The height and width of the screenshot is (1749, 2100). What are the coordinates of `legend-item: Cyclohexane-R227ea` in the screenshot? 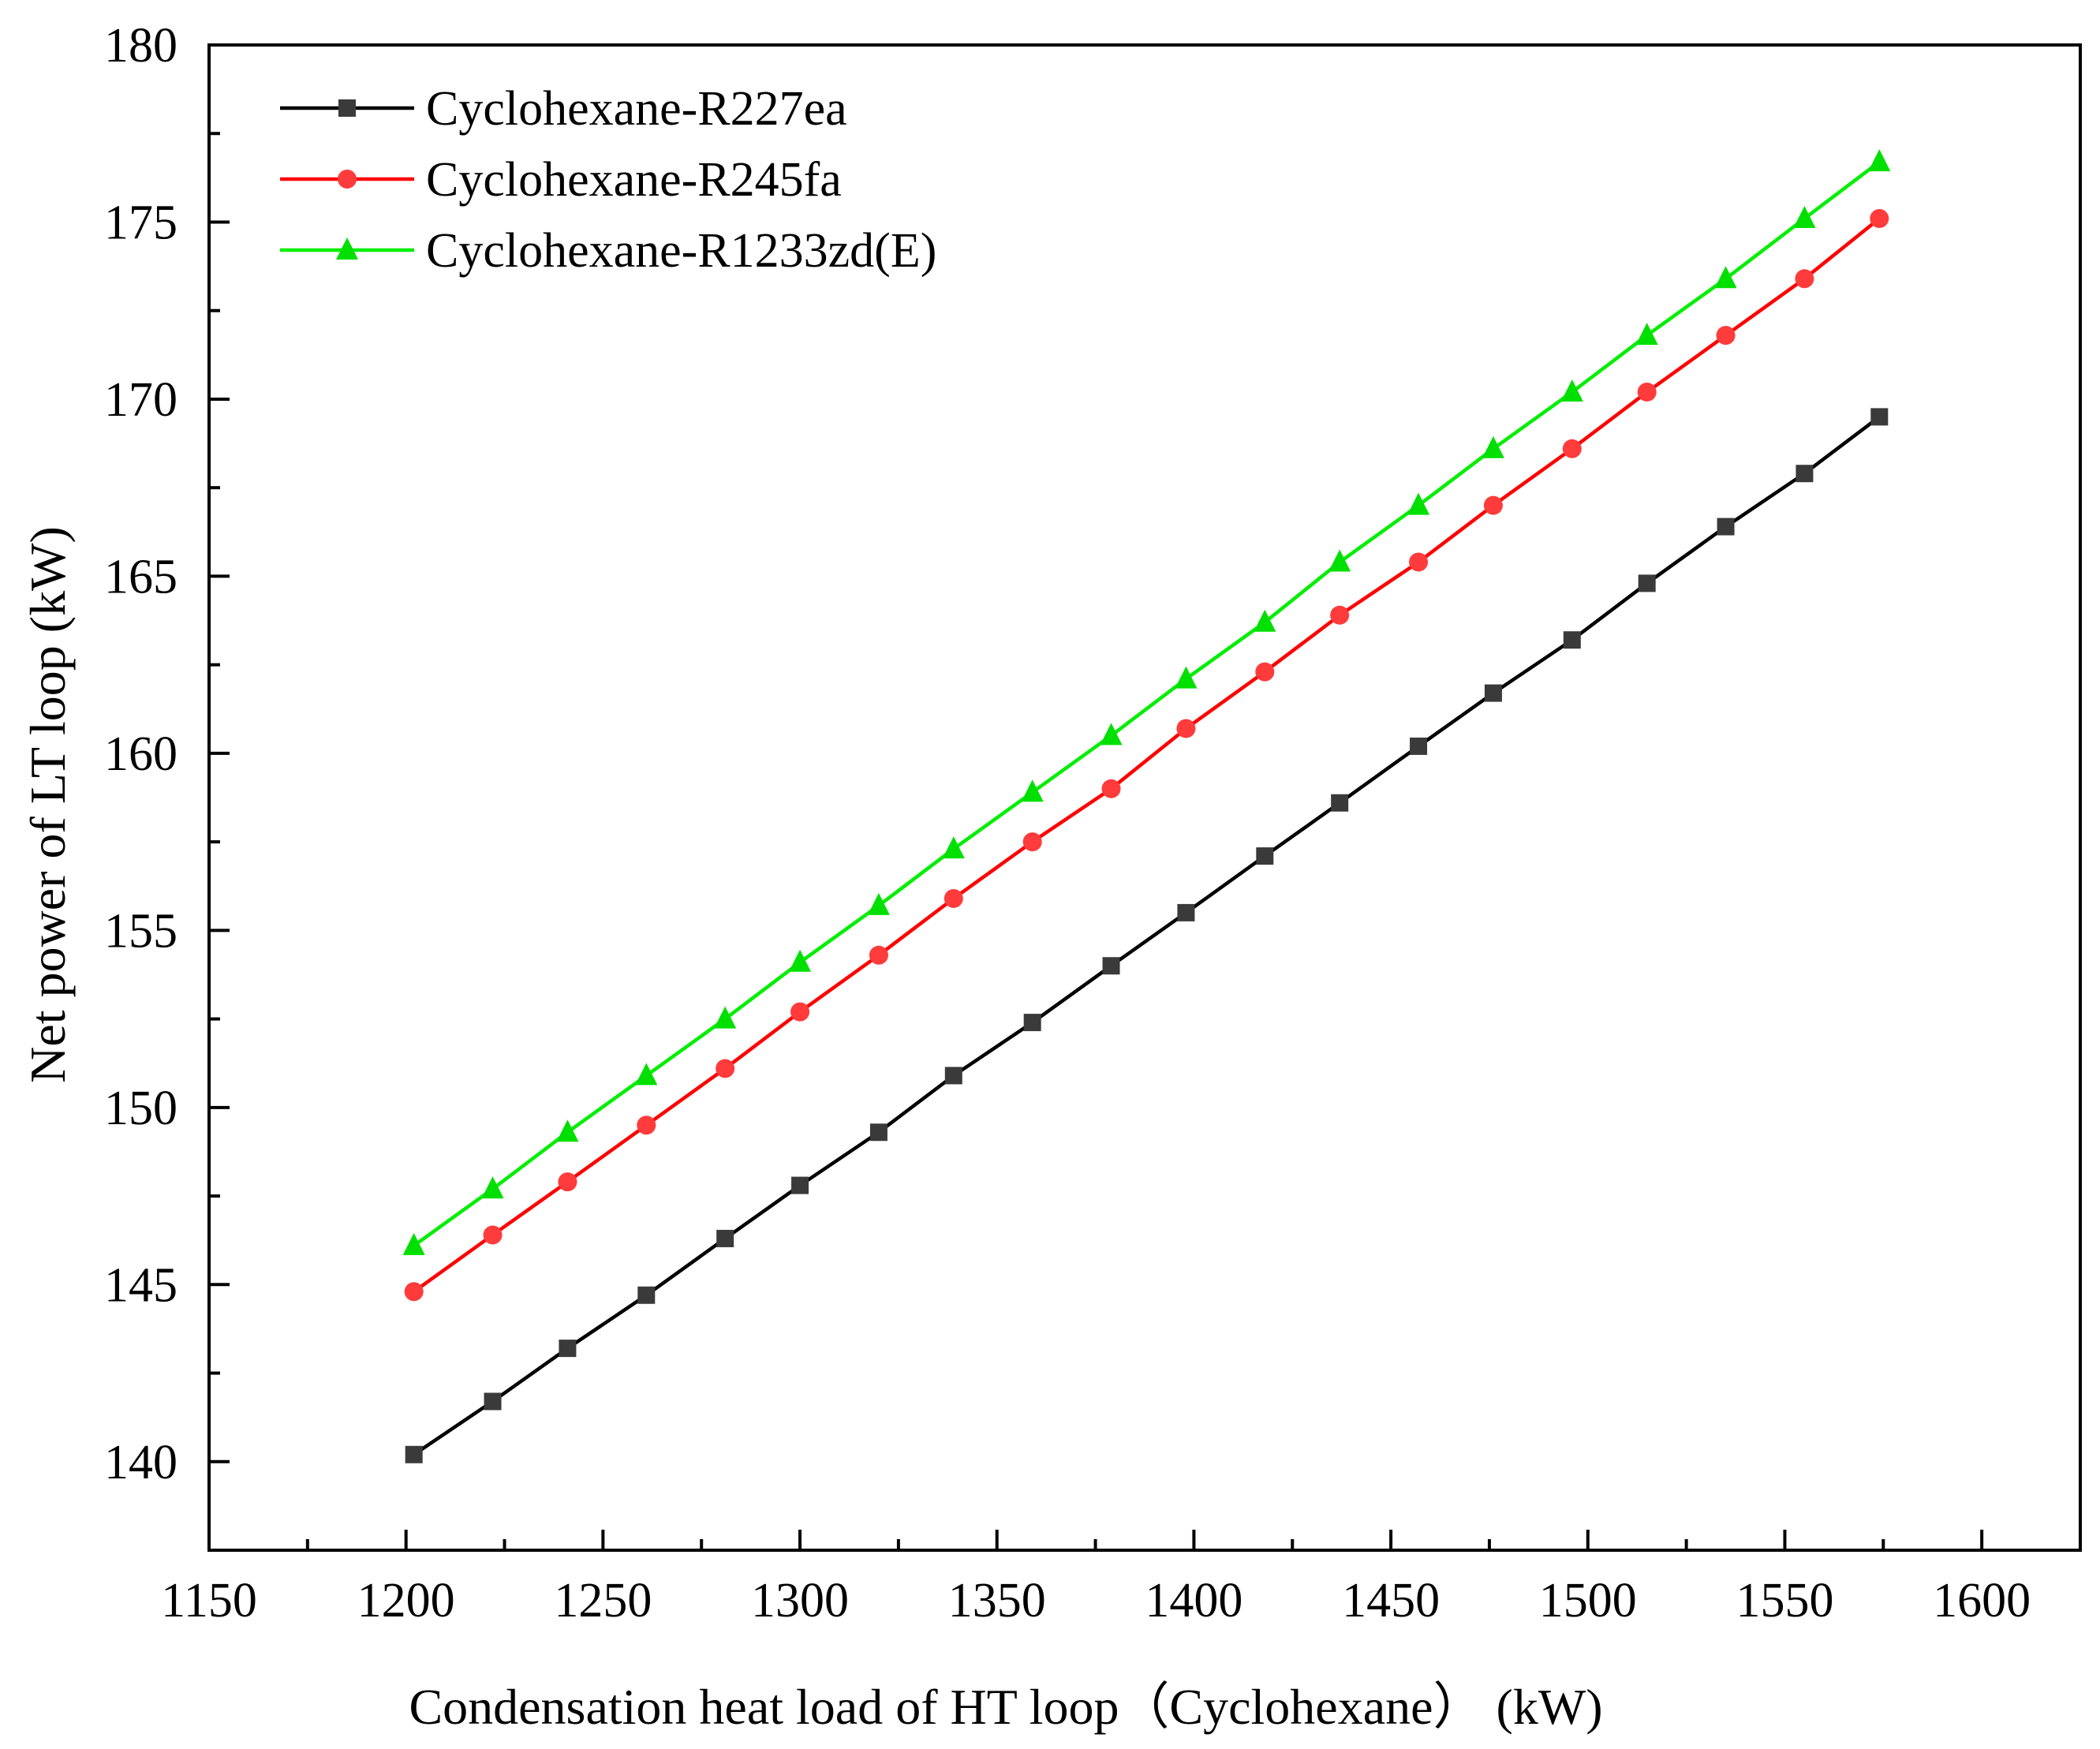 It's located at (563, 109).